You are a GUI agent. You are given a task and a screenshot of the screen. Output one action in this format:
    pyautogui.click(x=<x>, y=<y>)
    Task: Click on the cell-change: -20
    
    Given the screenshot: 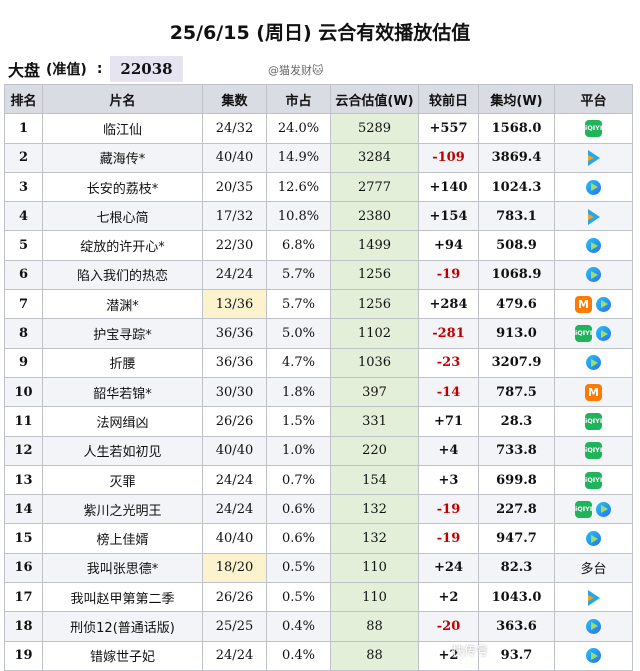 What is the action you would take?
    pyautogui.click(x=448, y=626)
    